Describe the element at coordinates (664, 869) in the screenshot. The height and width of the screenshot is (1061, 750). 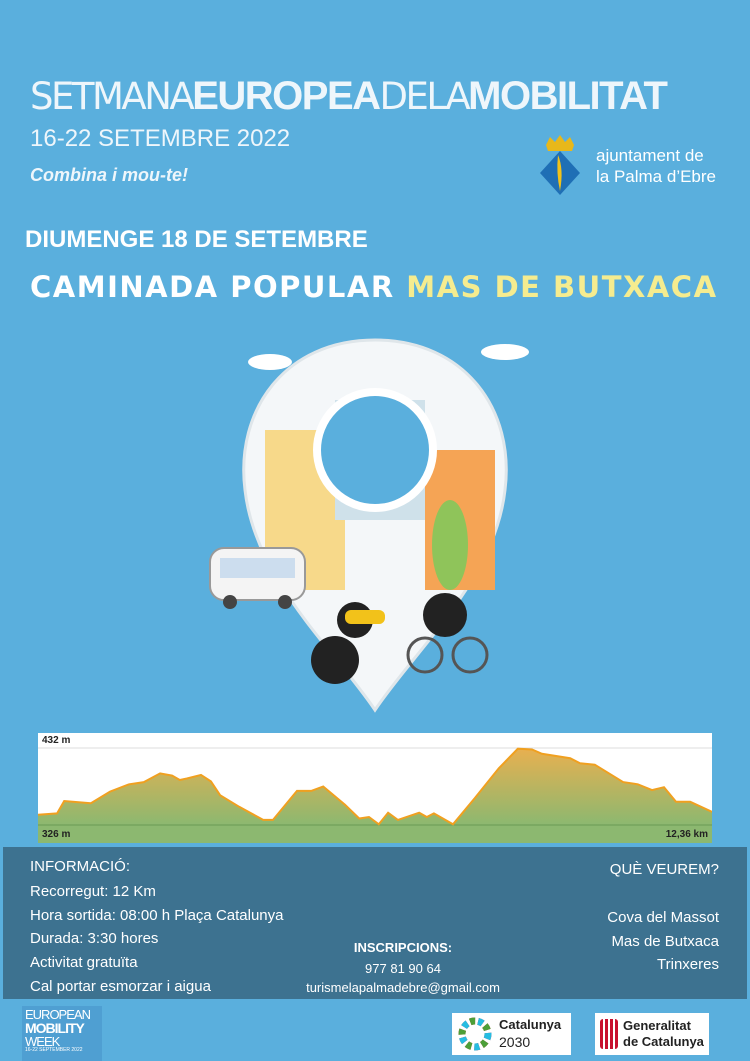
I see `see-heading: QUÈ VEUREM?` at that location.